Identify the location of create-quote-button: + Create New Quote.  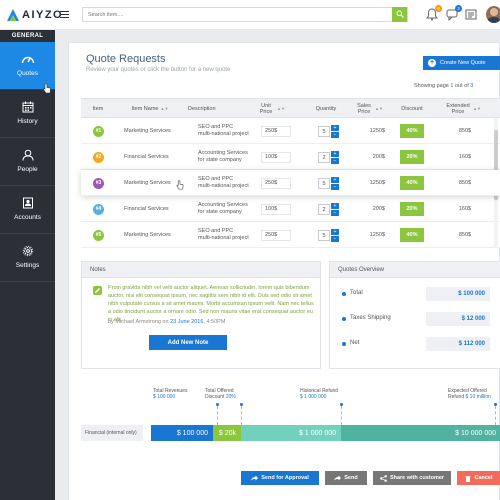
(461, 63).